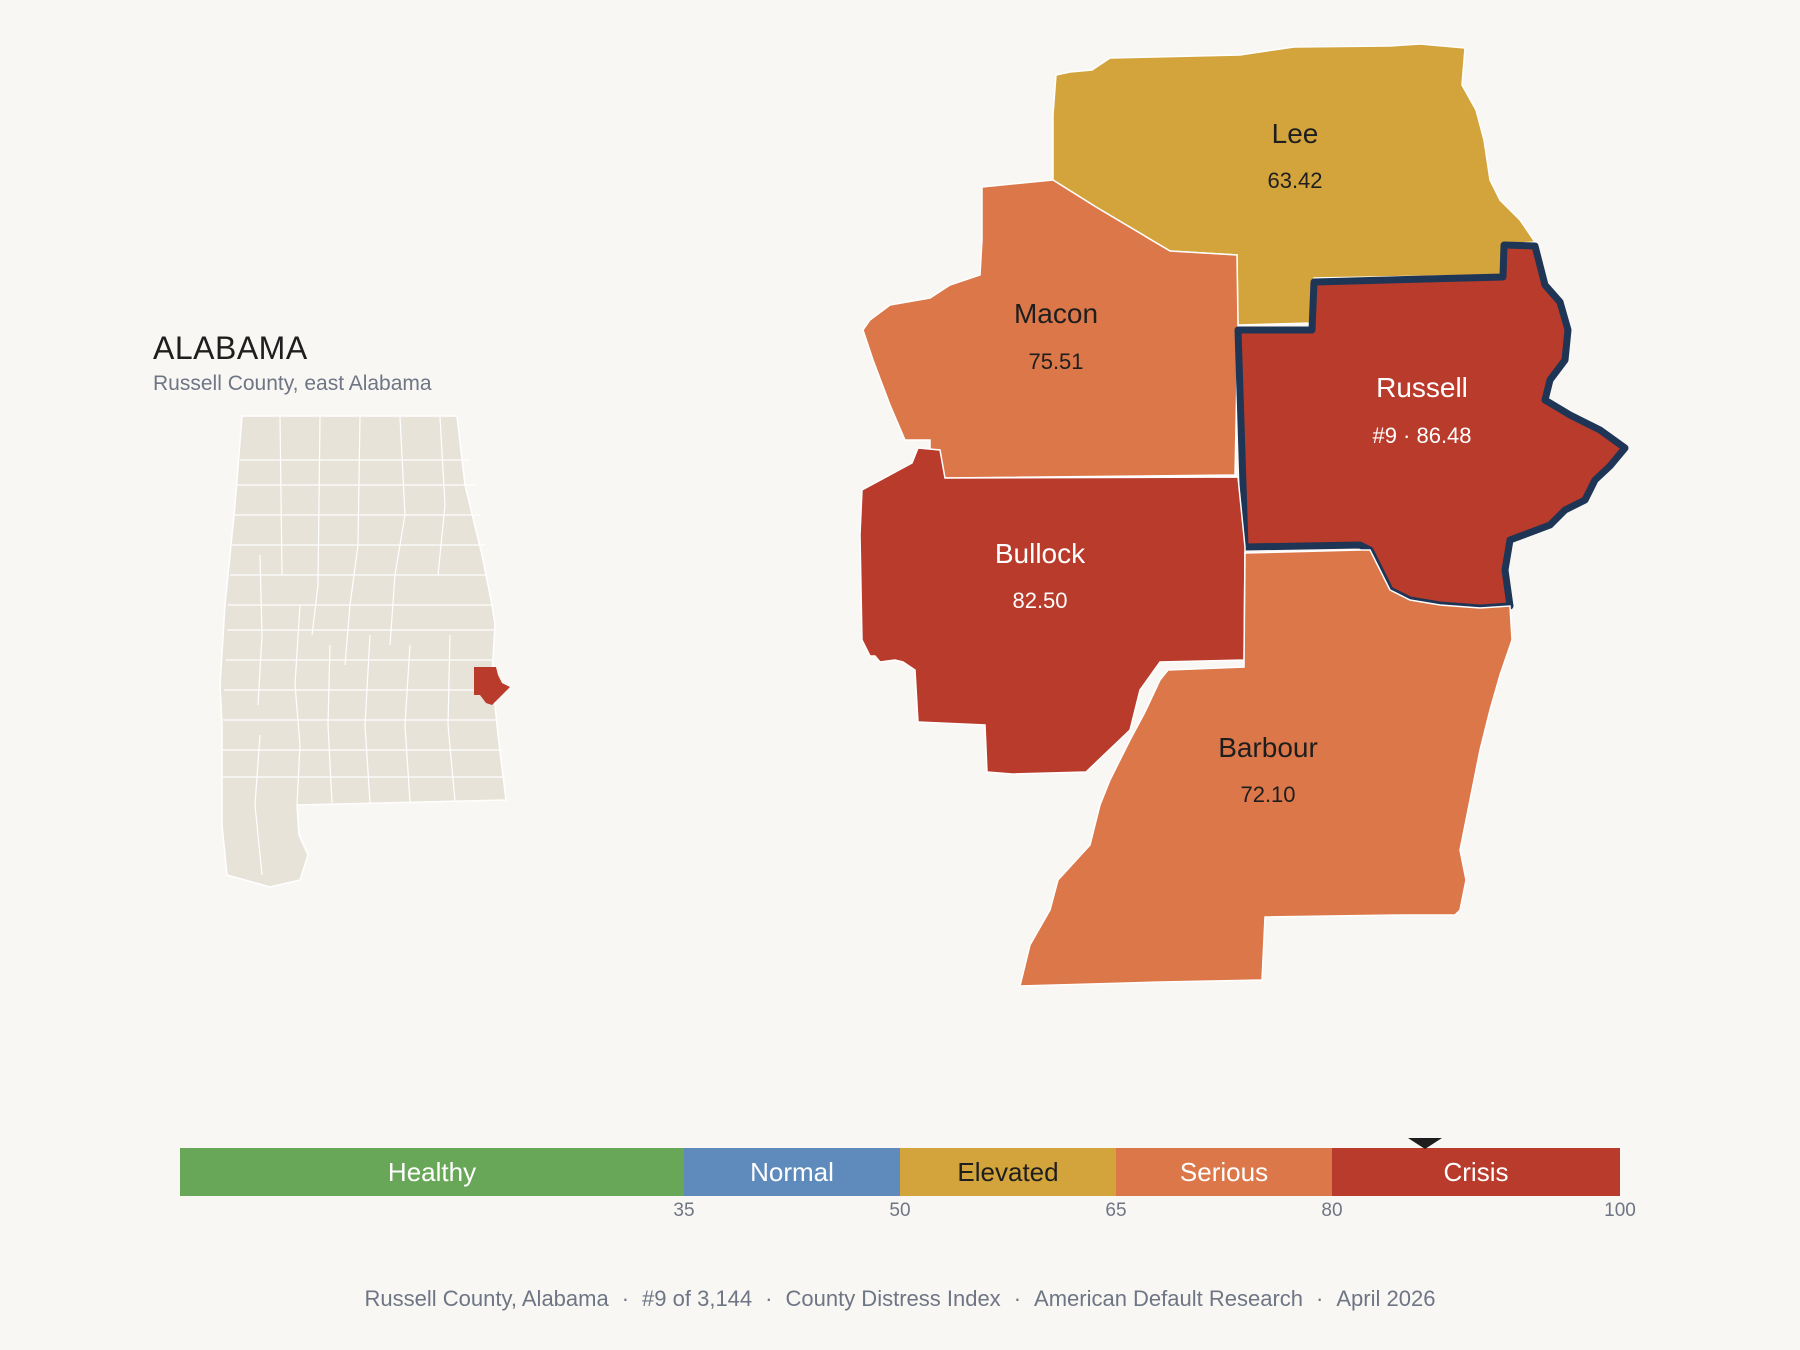 This screenshot has height=1350, width=1800. What do you see at coordinates (684, 1210) in the screenshot?
I see `scale-tick-label: 35` at bounding box center [684, 1210].